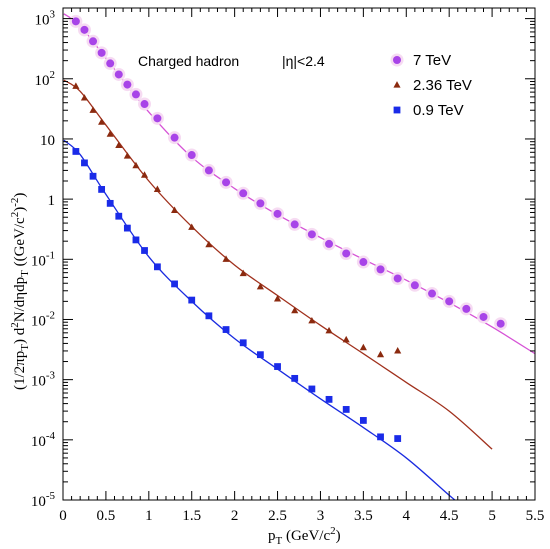 This screenshot has width=550, height=549. What do you see at coordinates (492, 516) in the screenshot?
I see `x-tick-label: 5` at bounding box center [492, 516].